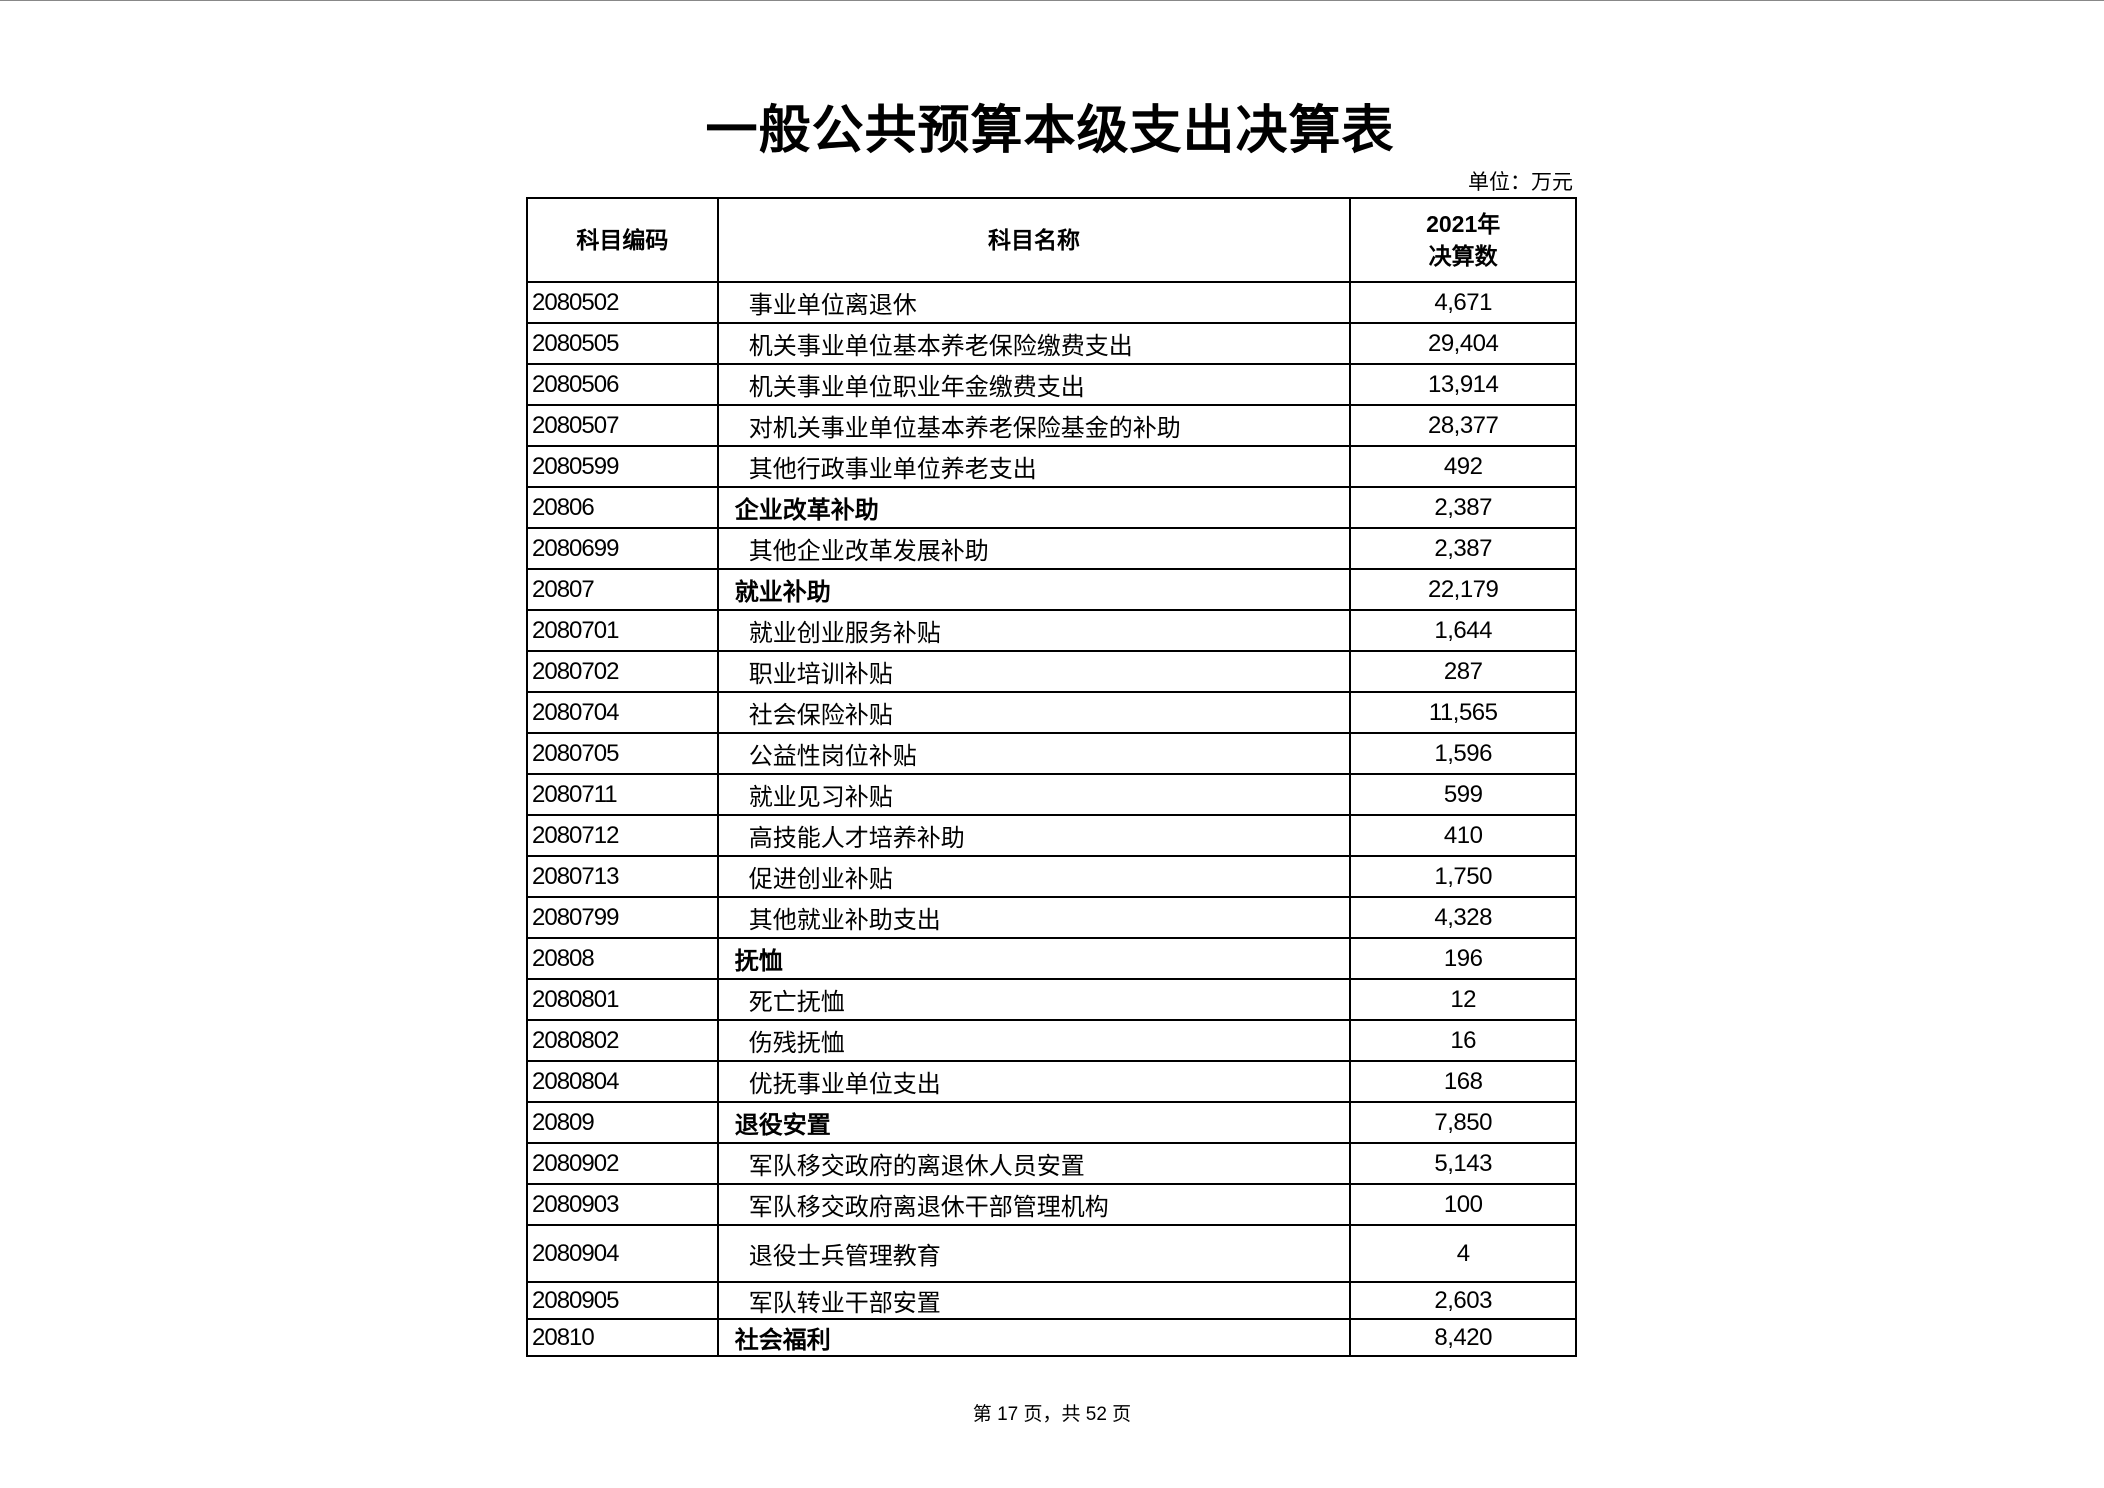 This screenshot has width=2104, height=1488. Describe the element at coordinates (1034, 548) in the screenshot. I see `name-cell: 其他企业改革发展补助` at that location.